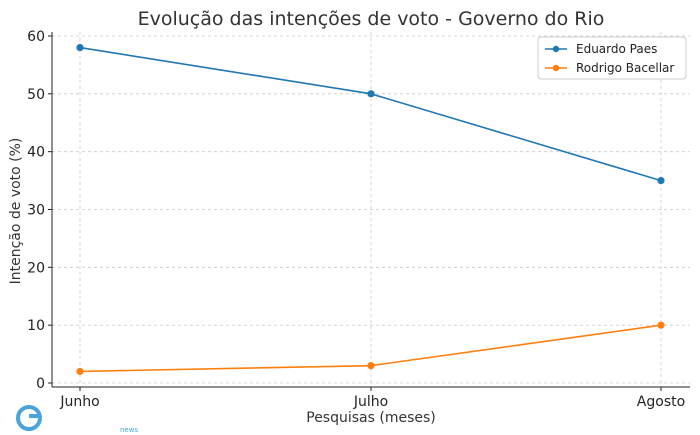 Image resolution: width=700 pixels, height=435 pixels. I want to click on y-tick-label: 10, so click(36, 326).